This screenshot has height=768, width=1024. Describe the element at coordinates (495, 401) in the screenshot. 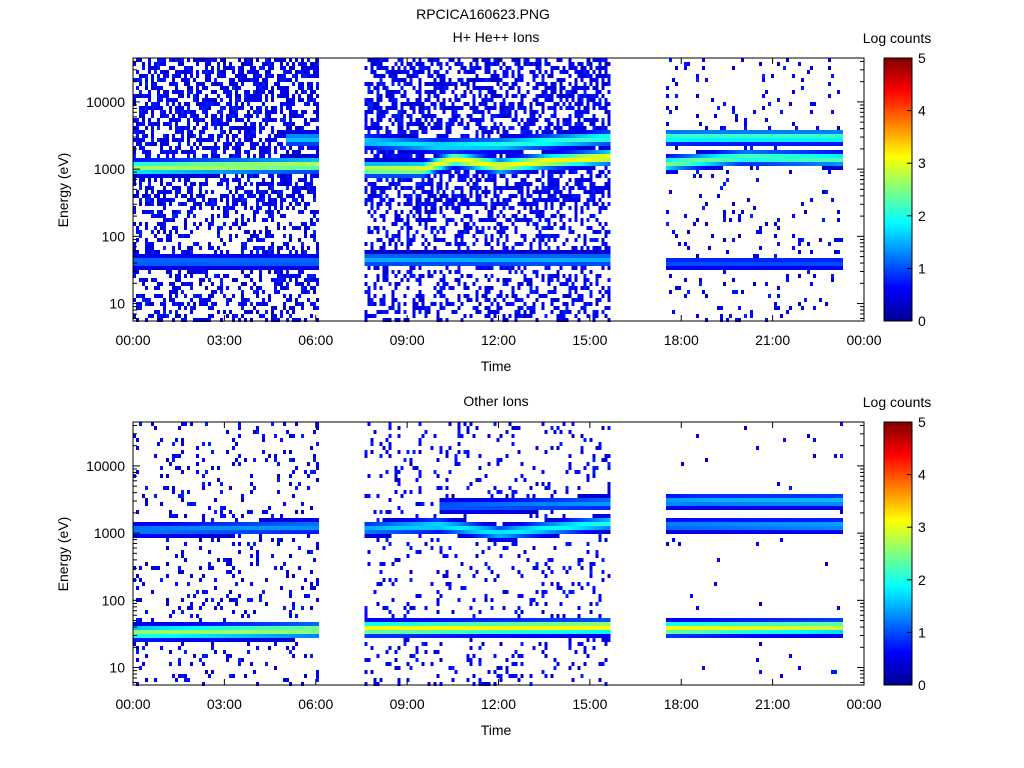

I see `panel-title: Other Ions` at that location.